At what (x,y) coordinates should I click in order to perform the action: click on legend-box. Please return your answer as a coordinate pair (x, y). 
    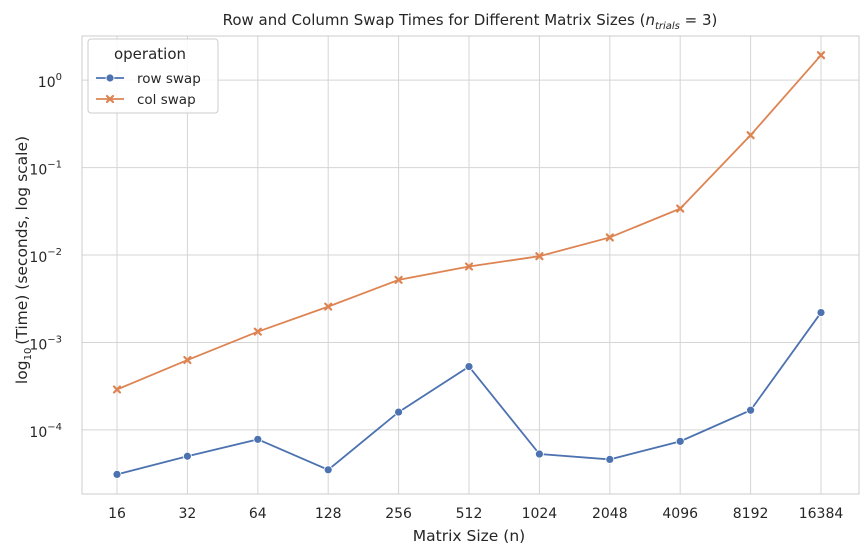
    Looking at the image, I should click on (153, 76).